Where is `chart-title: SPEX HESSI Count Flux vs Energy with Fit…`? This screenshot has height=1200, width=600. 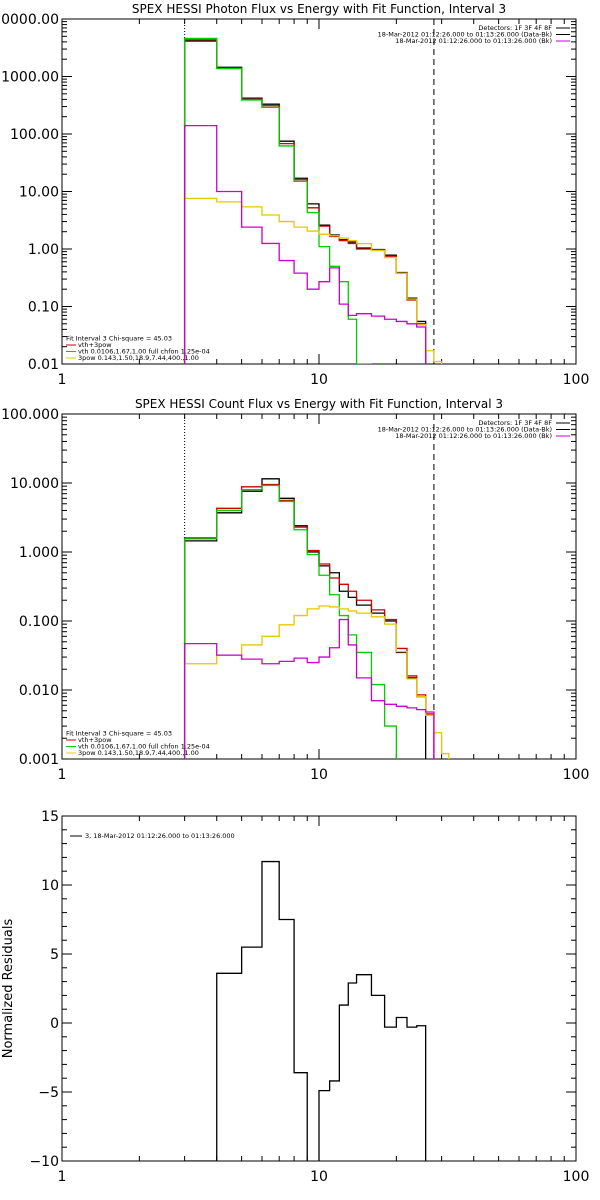
chart-title: SPEX HESSI Count Flux vs Energy with Fit… is located at coordinates (319, 404).